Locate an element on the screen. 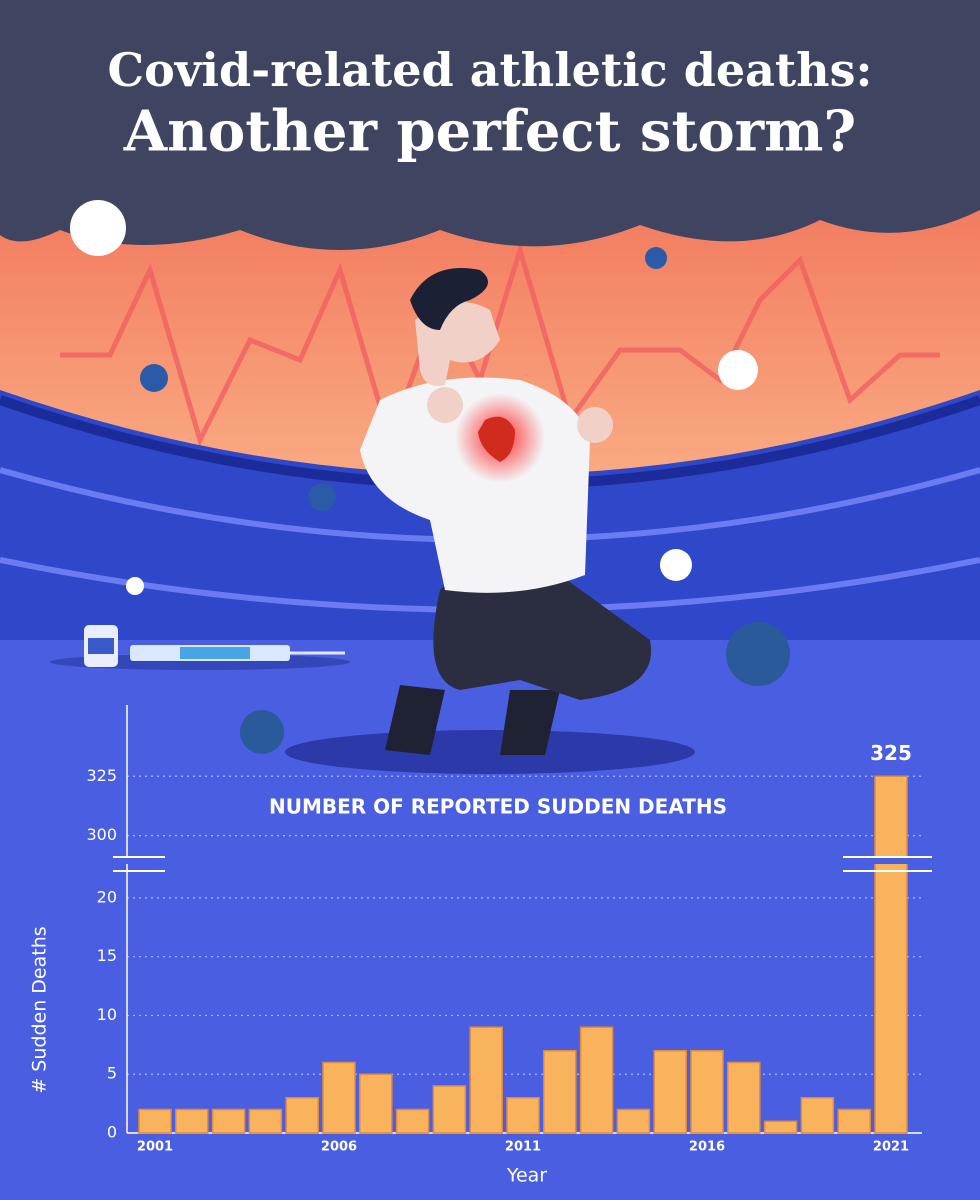 The width and height of the screenshot is (980, 1200). y-tick-label: 325 is located at coordinates (101, 775).